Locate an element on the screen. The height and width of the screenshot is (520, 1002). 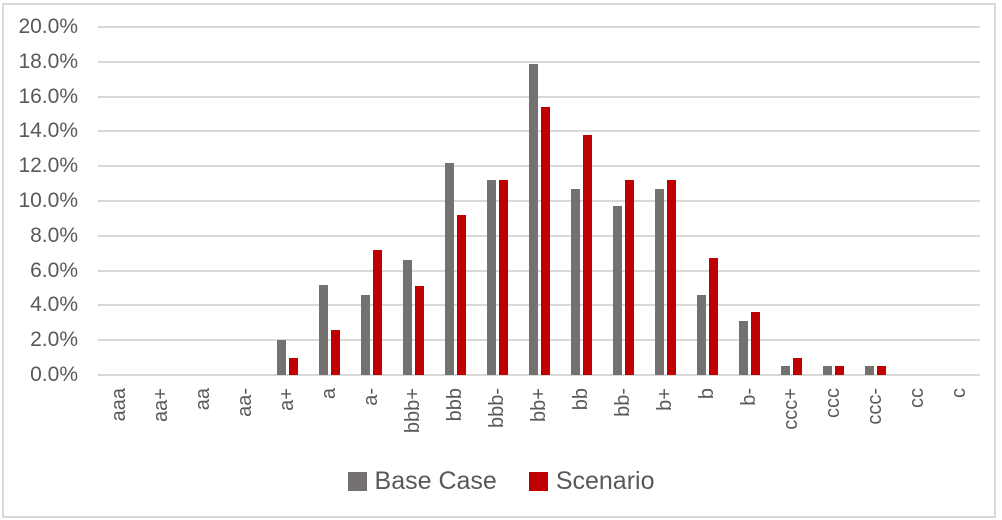
x-tick-cell-bb: bb is located at coordinates (581, 426).